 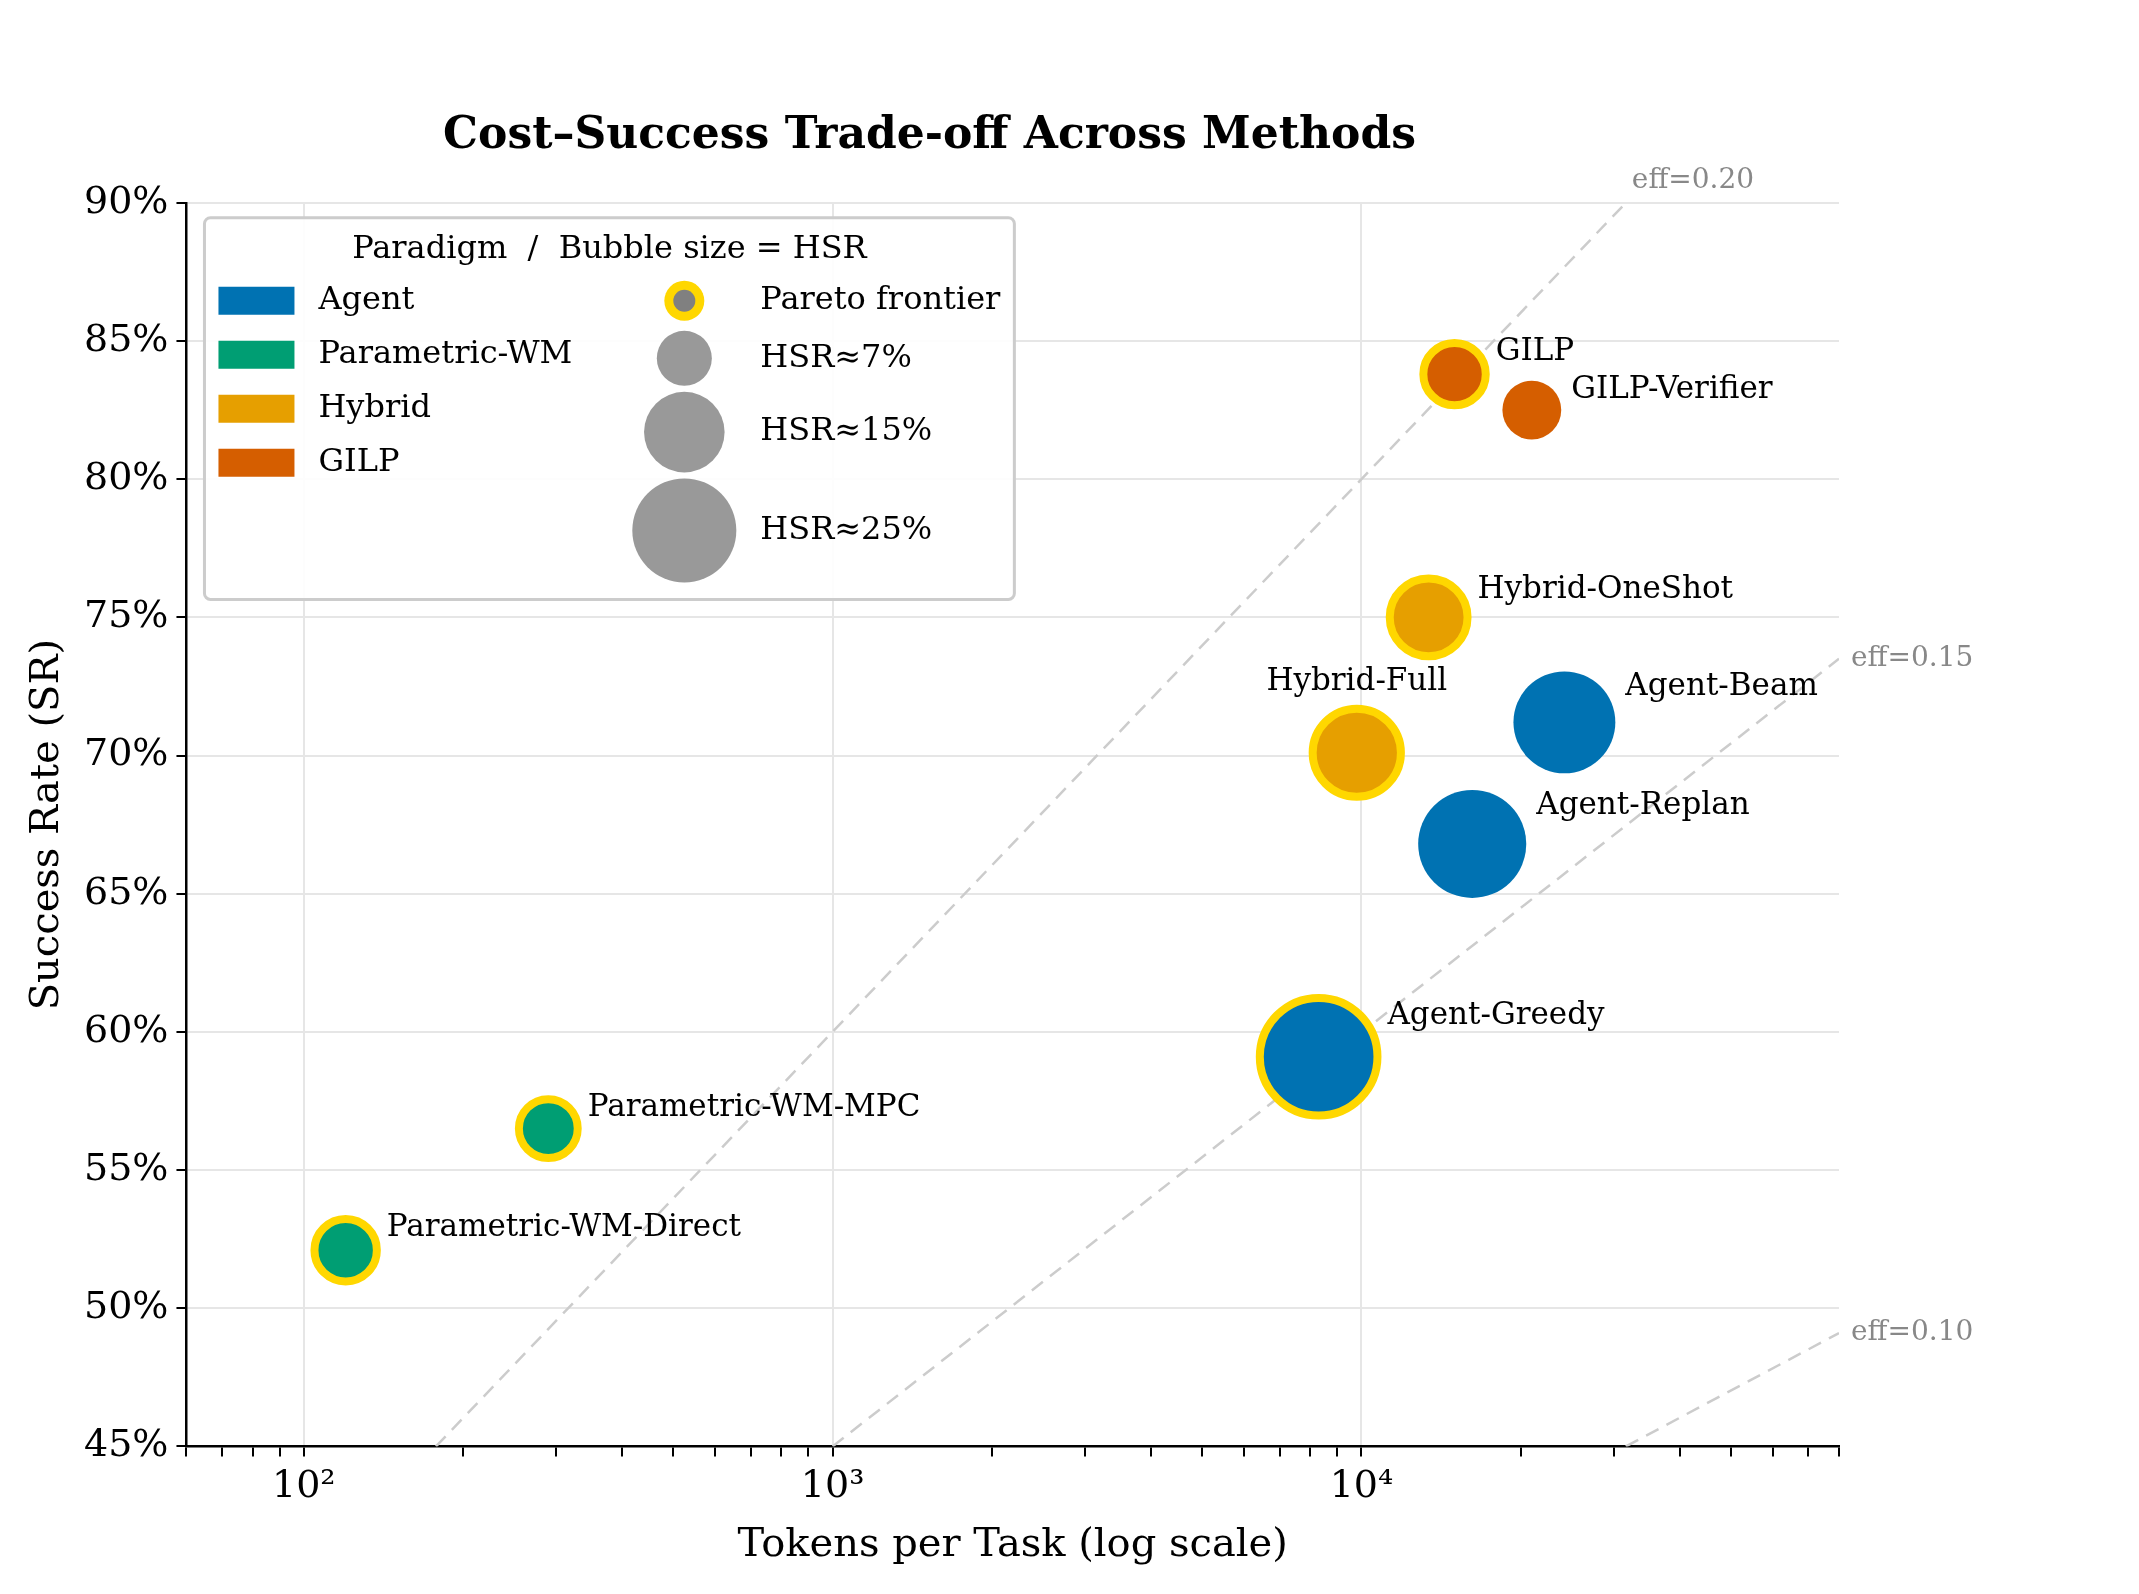 What do you see at coordinates (1693, 179) in the screenshot?
I see `series-label: eff=0.20` at bounding box center [1693, 179].